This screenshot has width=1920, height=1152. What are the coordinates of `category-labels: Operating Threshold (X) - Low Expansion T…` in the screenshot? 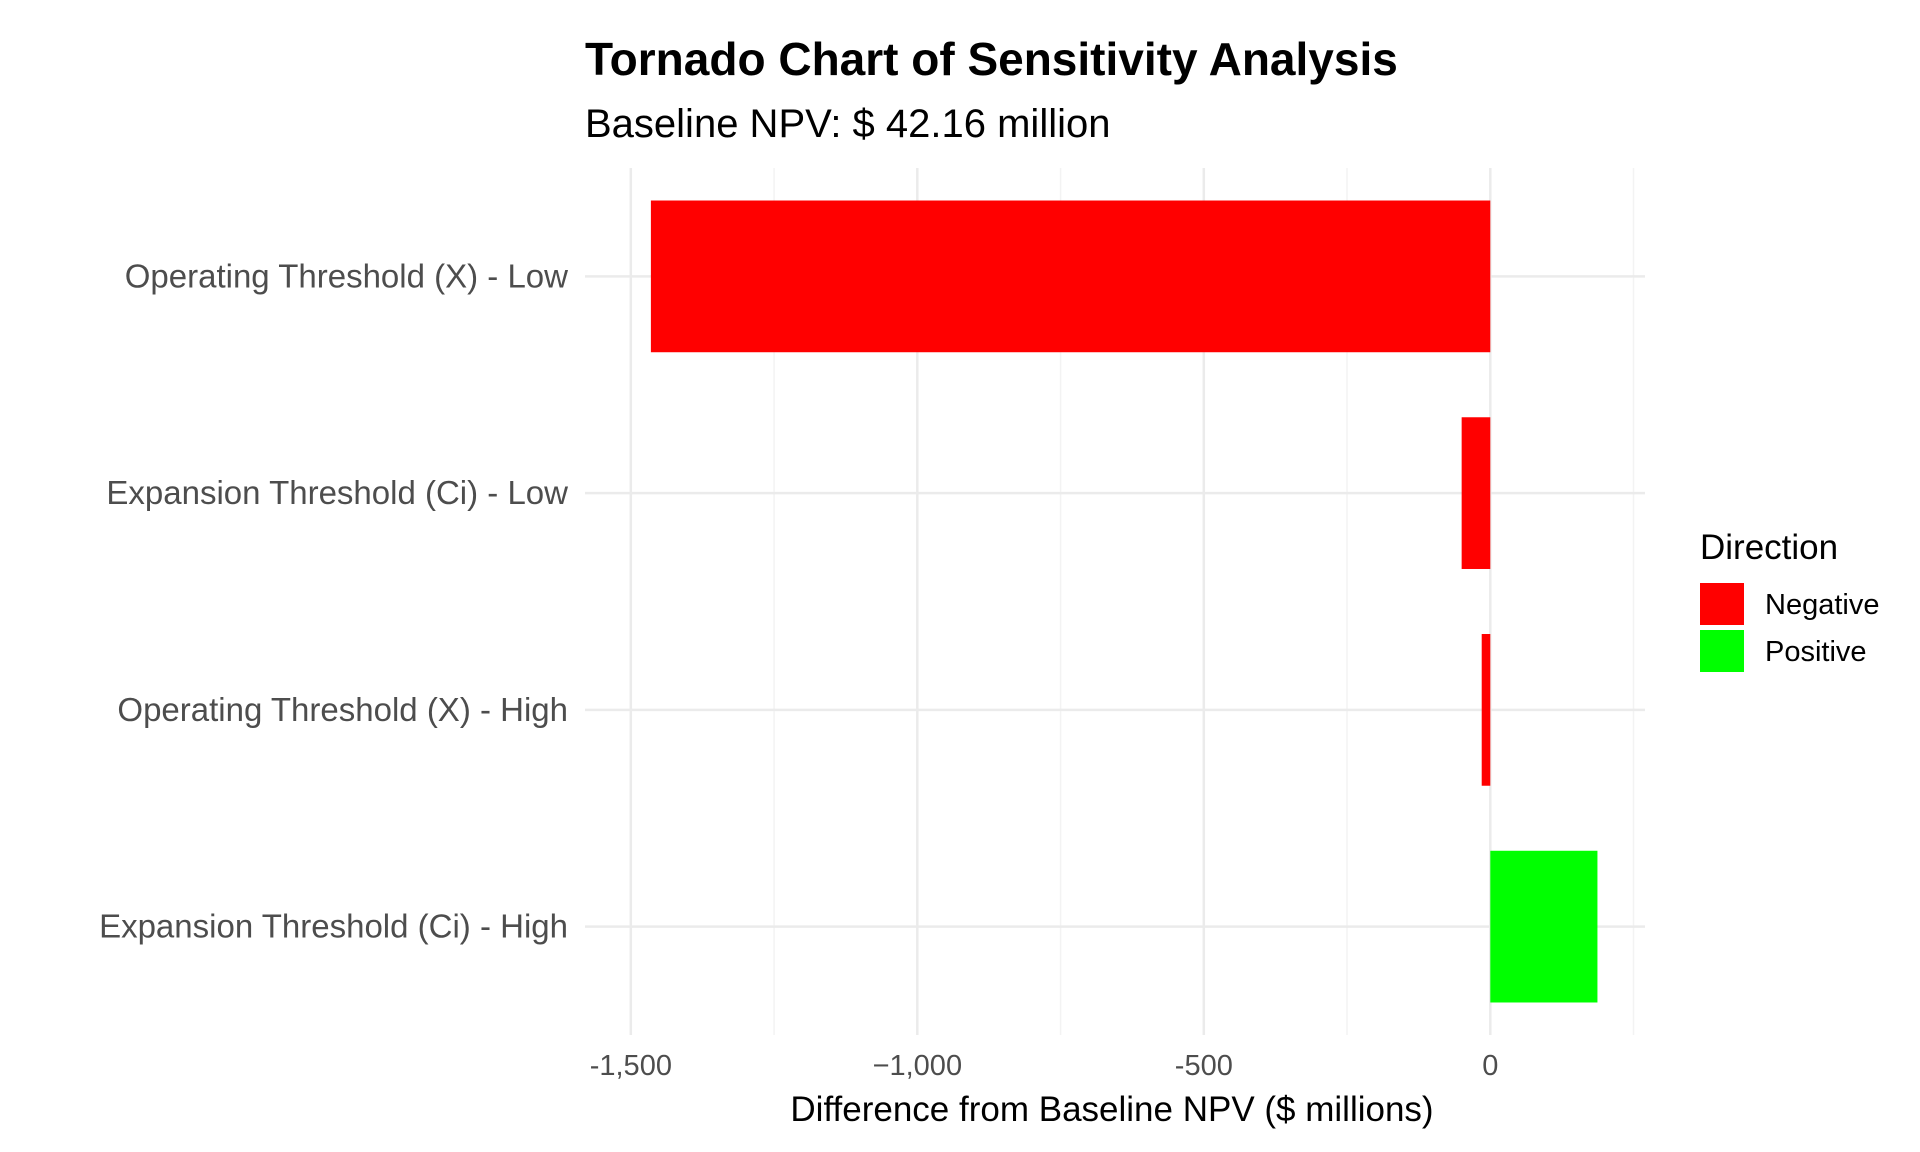 It's located at (333, 600).